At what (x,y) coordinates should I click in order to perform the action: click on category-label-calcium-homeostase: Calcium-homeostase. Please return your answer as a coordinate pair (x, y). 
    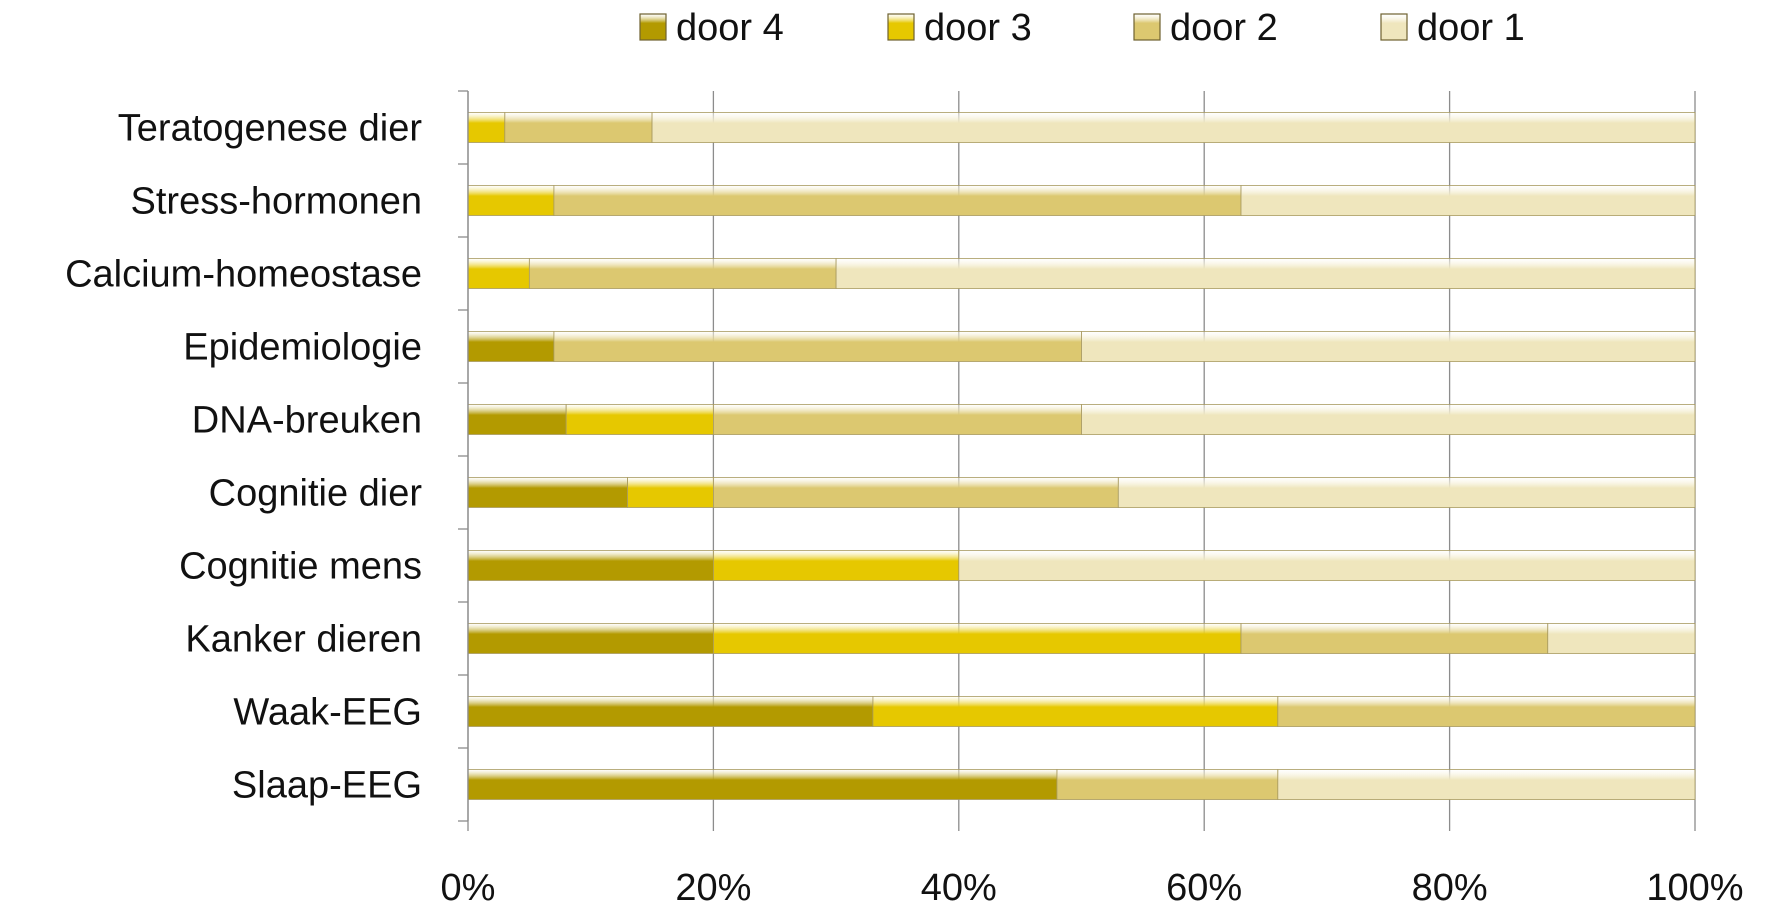
    Looking at the image, I should click on (243, 275).